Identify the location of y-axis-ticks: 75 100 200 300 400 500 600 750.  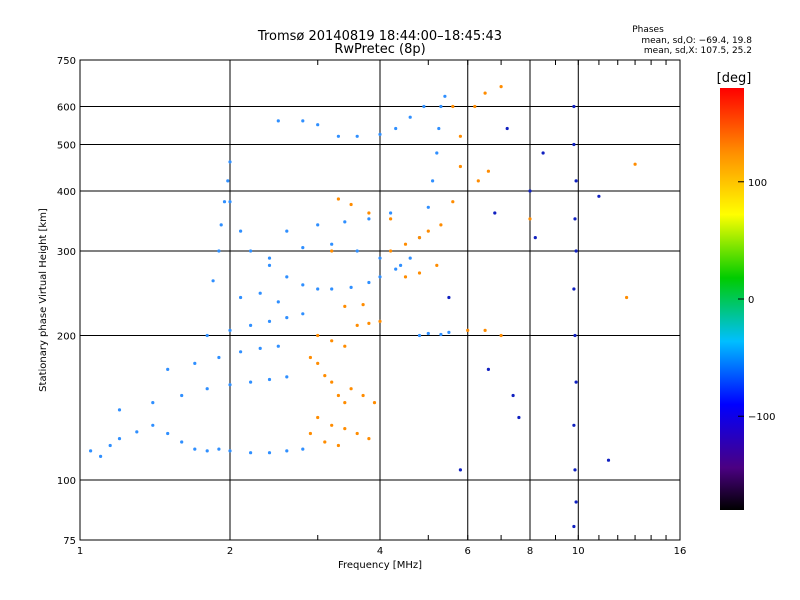
(66, 301).